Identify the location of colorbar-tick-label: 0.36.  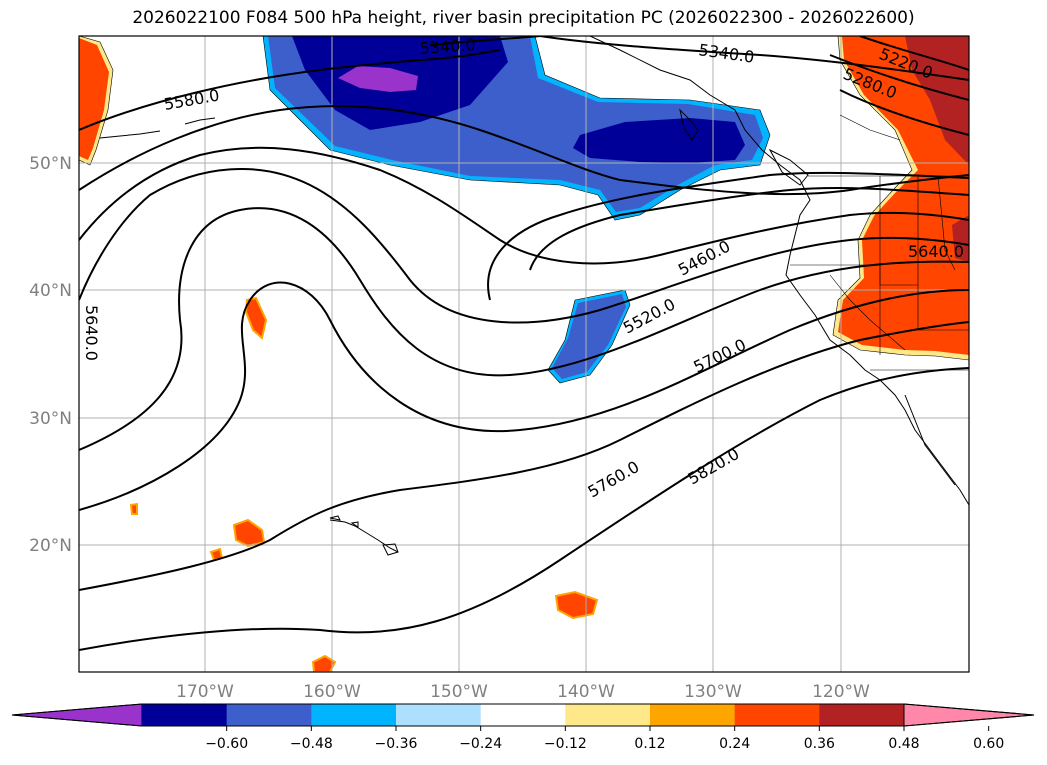
(819, 744).